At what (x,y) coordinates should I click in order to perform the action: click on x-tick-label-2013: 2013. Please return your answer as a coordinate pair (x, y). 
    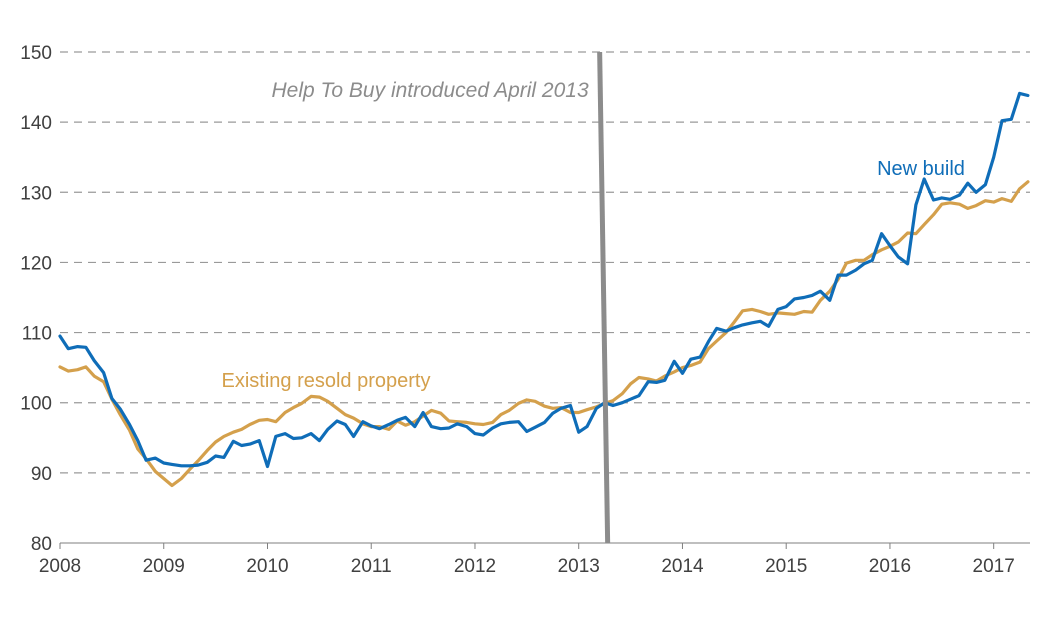
    Looking at the image, I should click on (579, 566).